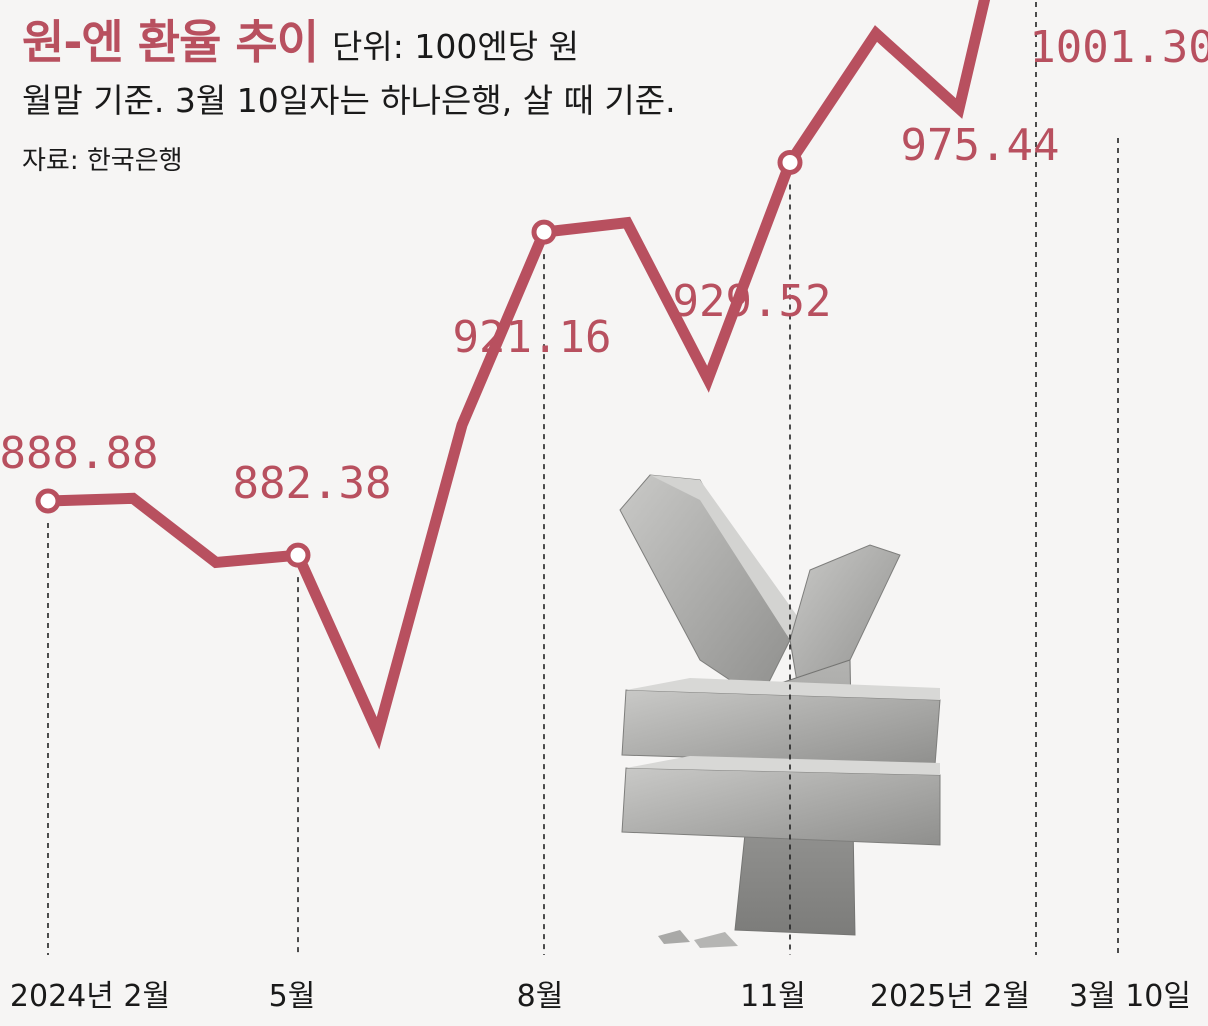  I want to click on x-tick-label: 2024년 2월, so click(90, 996).